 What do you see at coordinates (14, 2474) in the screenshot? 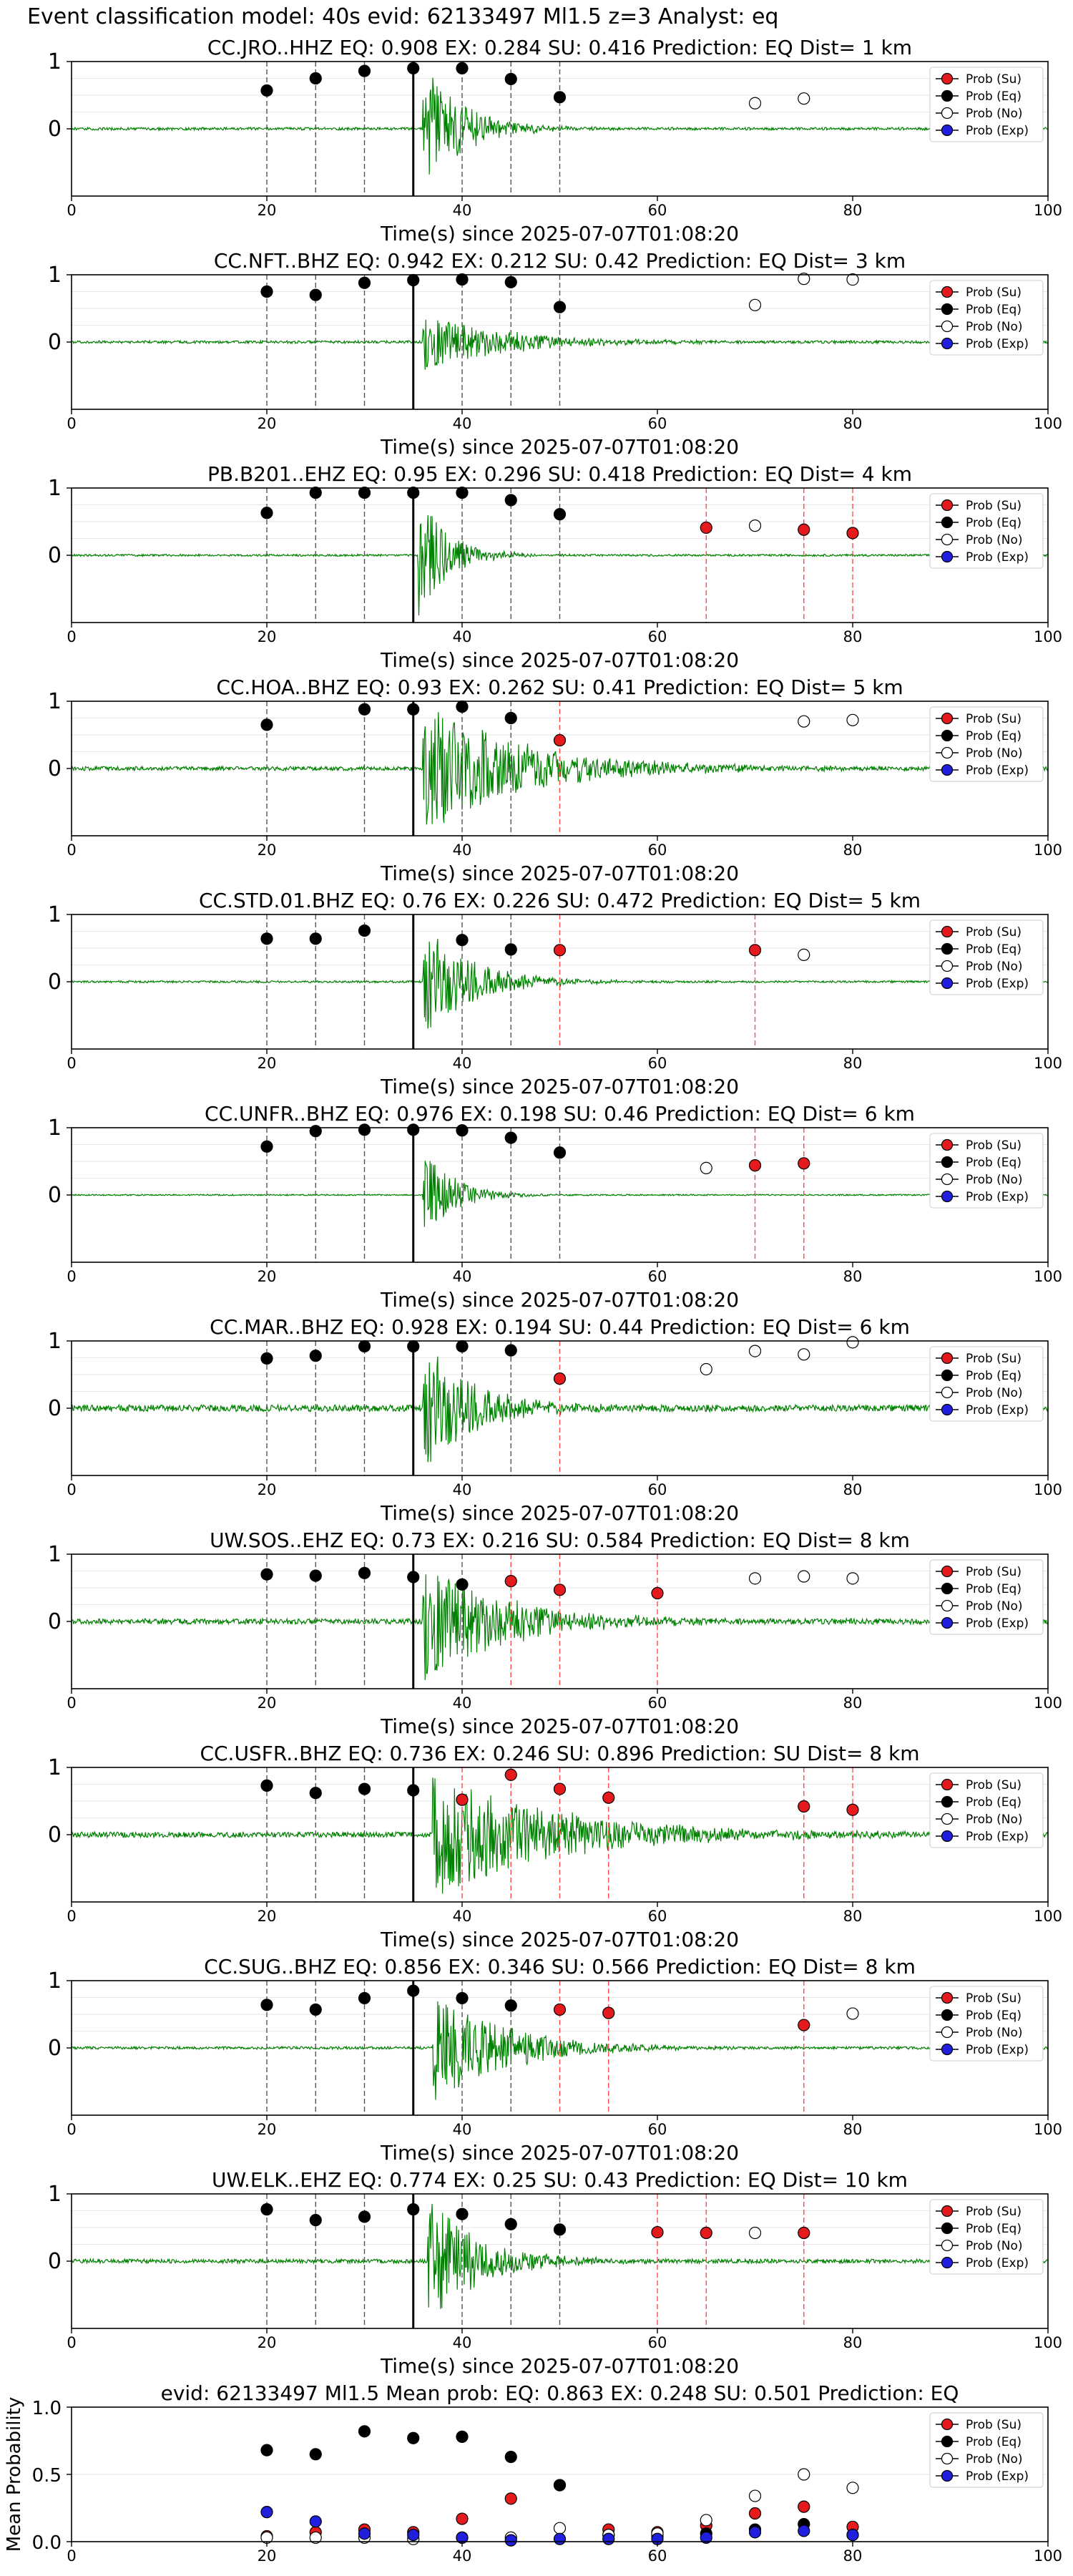
I see `y-axis-label: Mean Probability` at bounding box center [14, 2474].